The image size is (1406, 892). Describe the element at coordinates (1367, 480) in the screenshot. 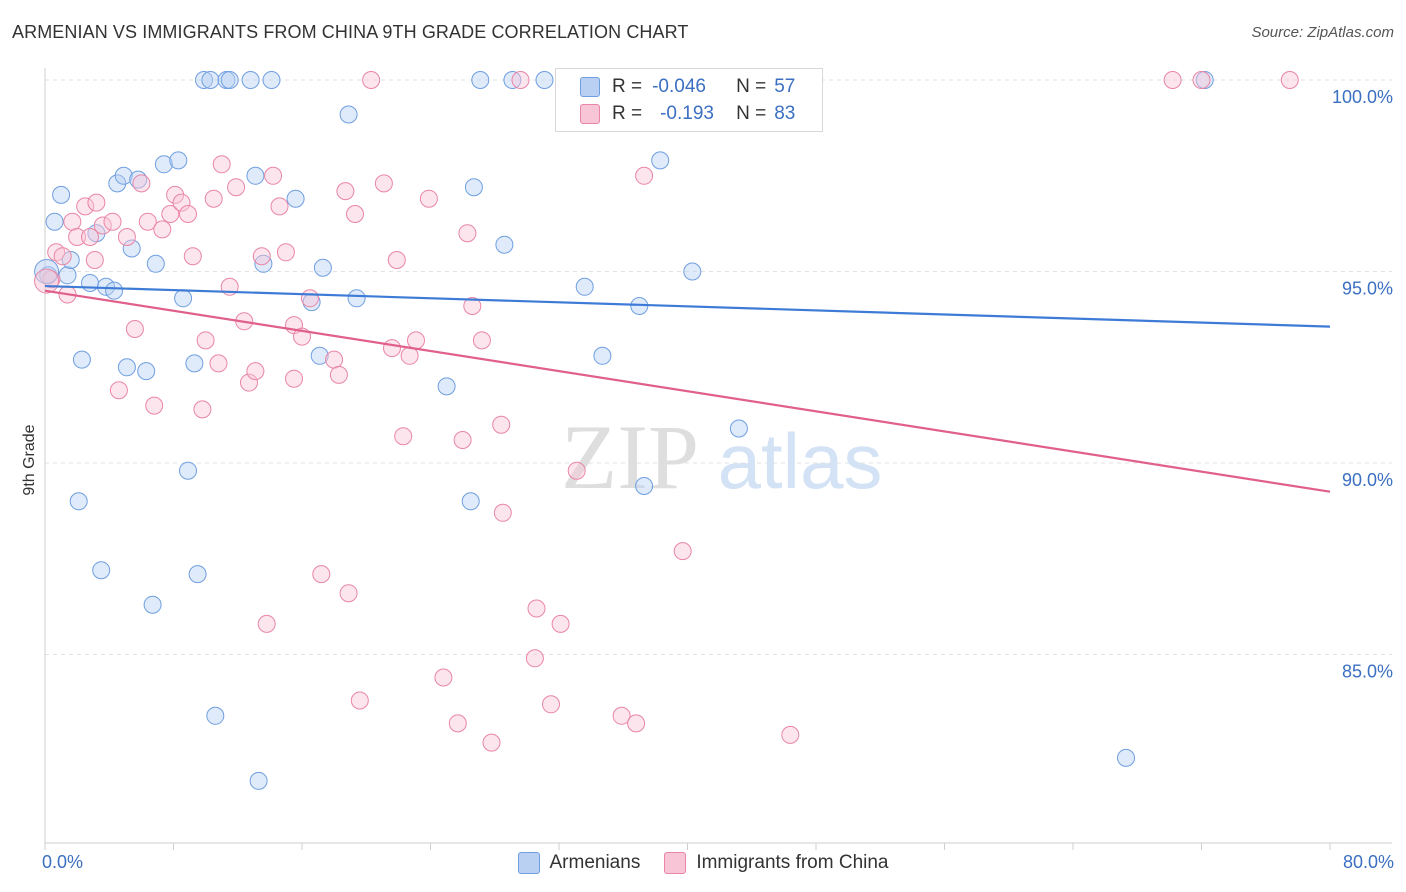

I see `y-tick-label: 90.0%` at that location.